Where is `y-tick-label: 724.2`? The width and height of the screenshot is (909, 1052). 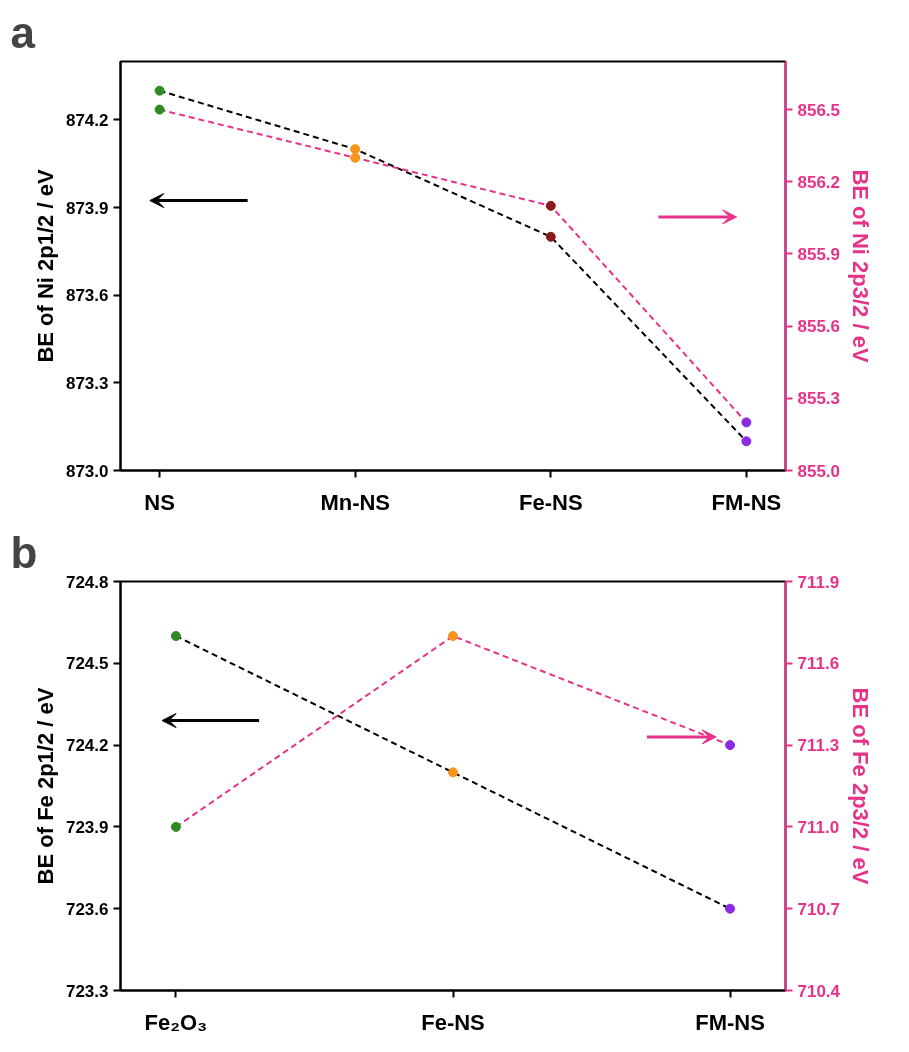
y-tick-label: 724.2 is located at coordinates (87, 746).